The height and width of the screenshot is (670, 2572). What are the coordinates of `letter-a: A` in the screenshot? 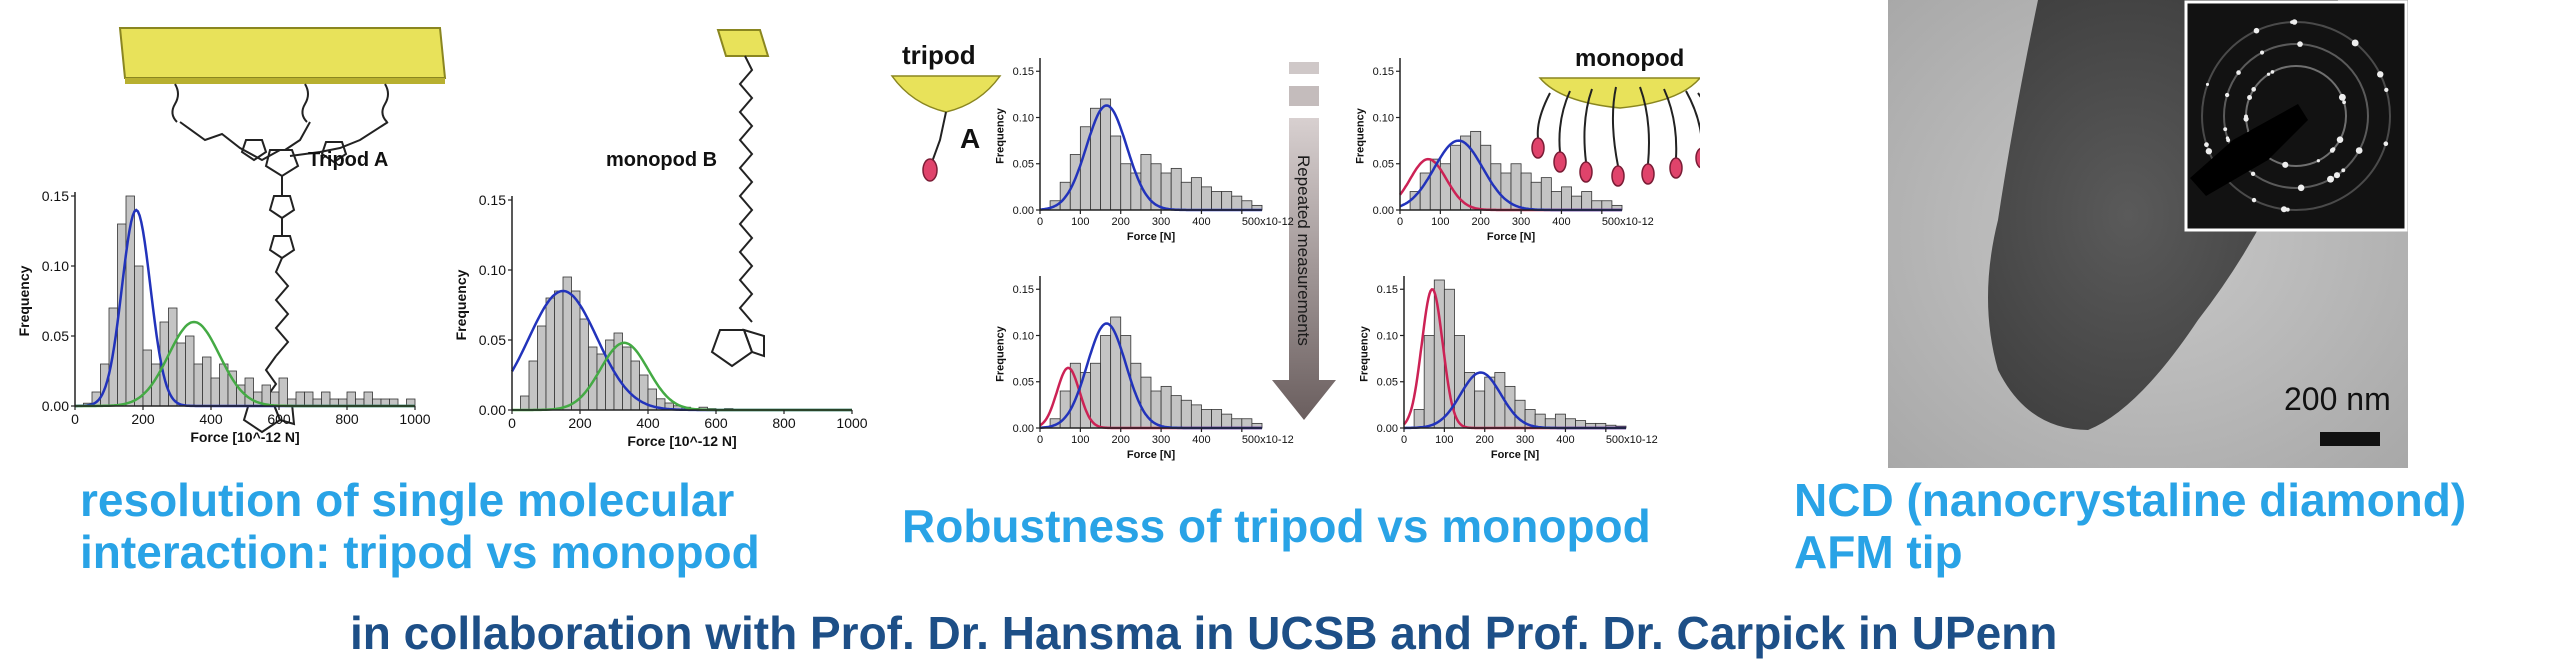 It's located at (970, 138).